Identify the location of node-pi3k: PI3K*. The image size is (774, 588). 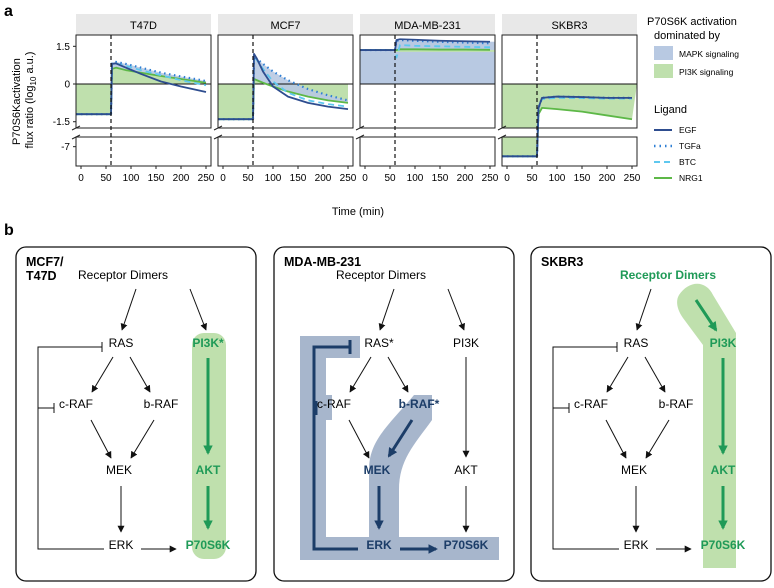
(208, 343).